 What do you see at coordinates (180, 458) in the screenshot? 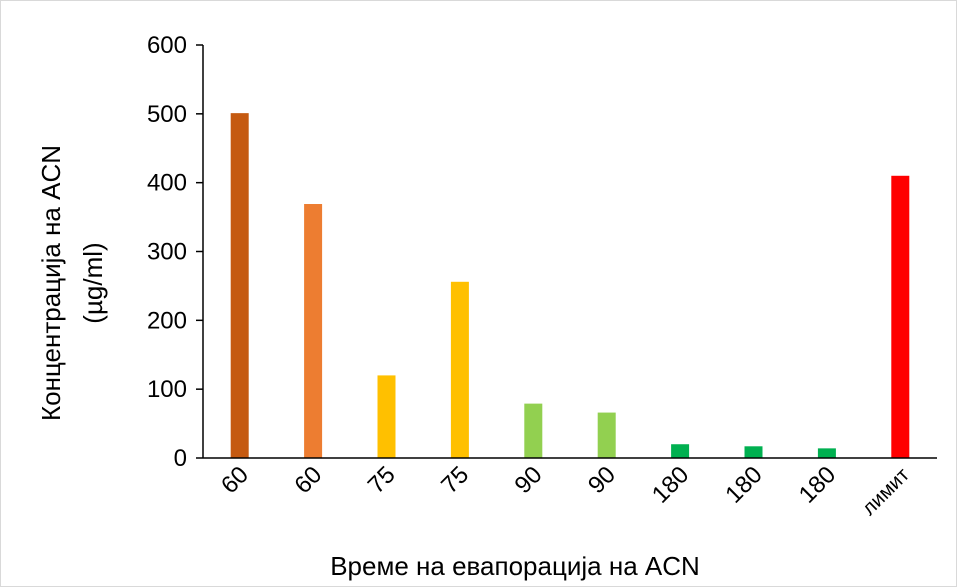
I see `y-tick-label: 0` at bounding box center [180, 458].